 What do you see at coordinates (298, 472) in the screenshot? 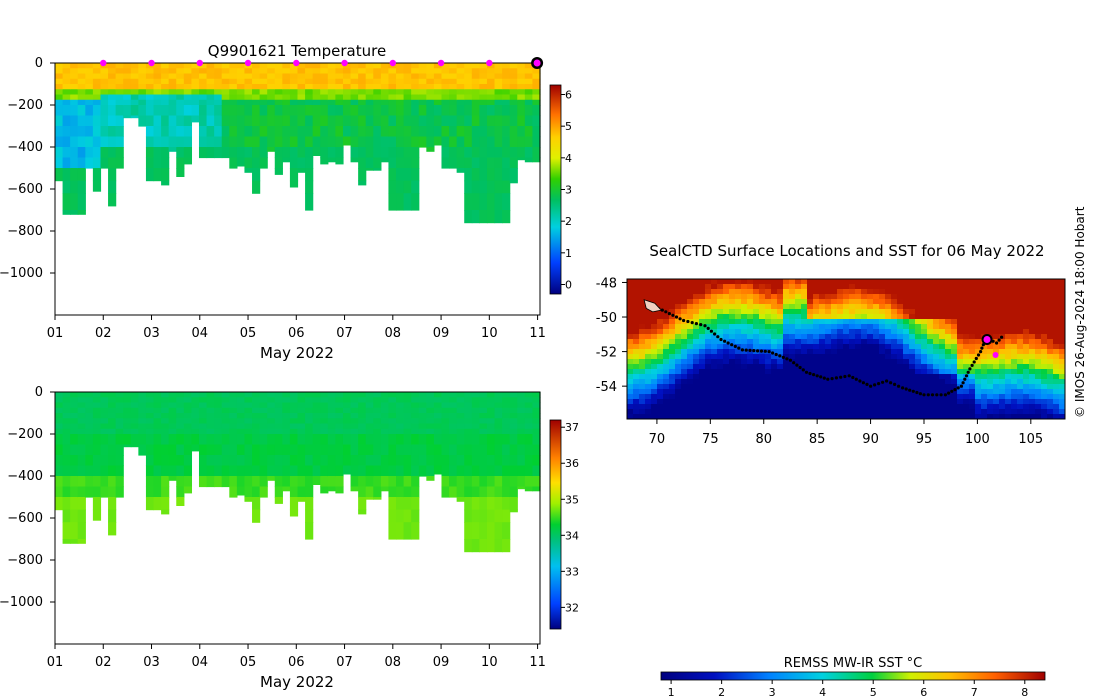
I see `salinity-section-cells` at bounding box center [298, 472].